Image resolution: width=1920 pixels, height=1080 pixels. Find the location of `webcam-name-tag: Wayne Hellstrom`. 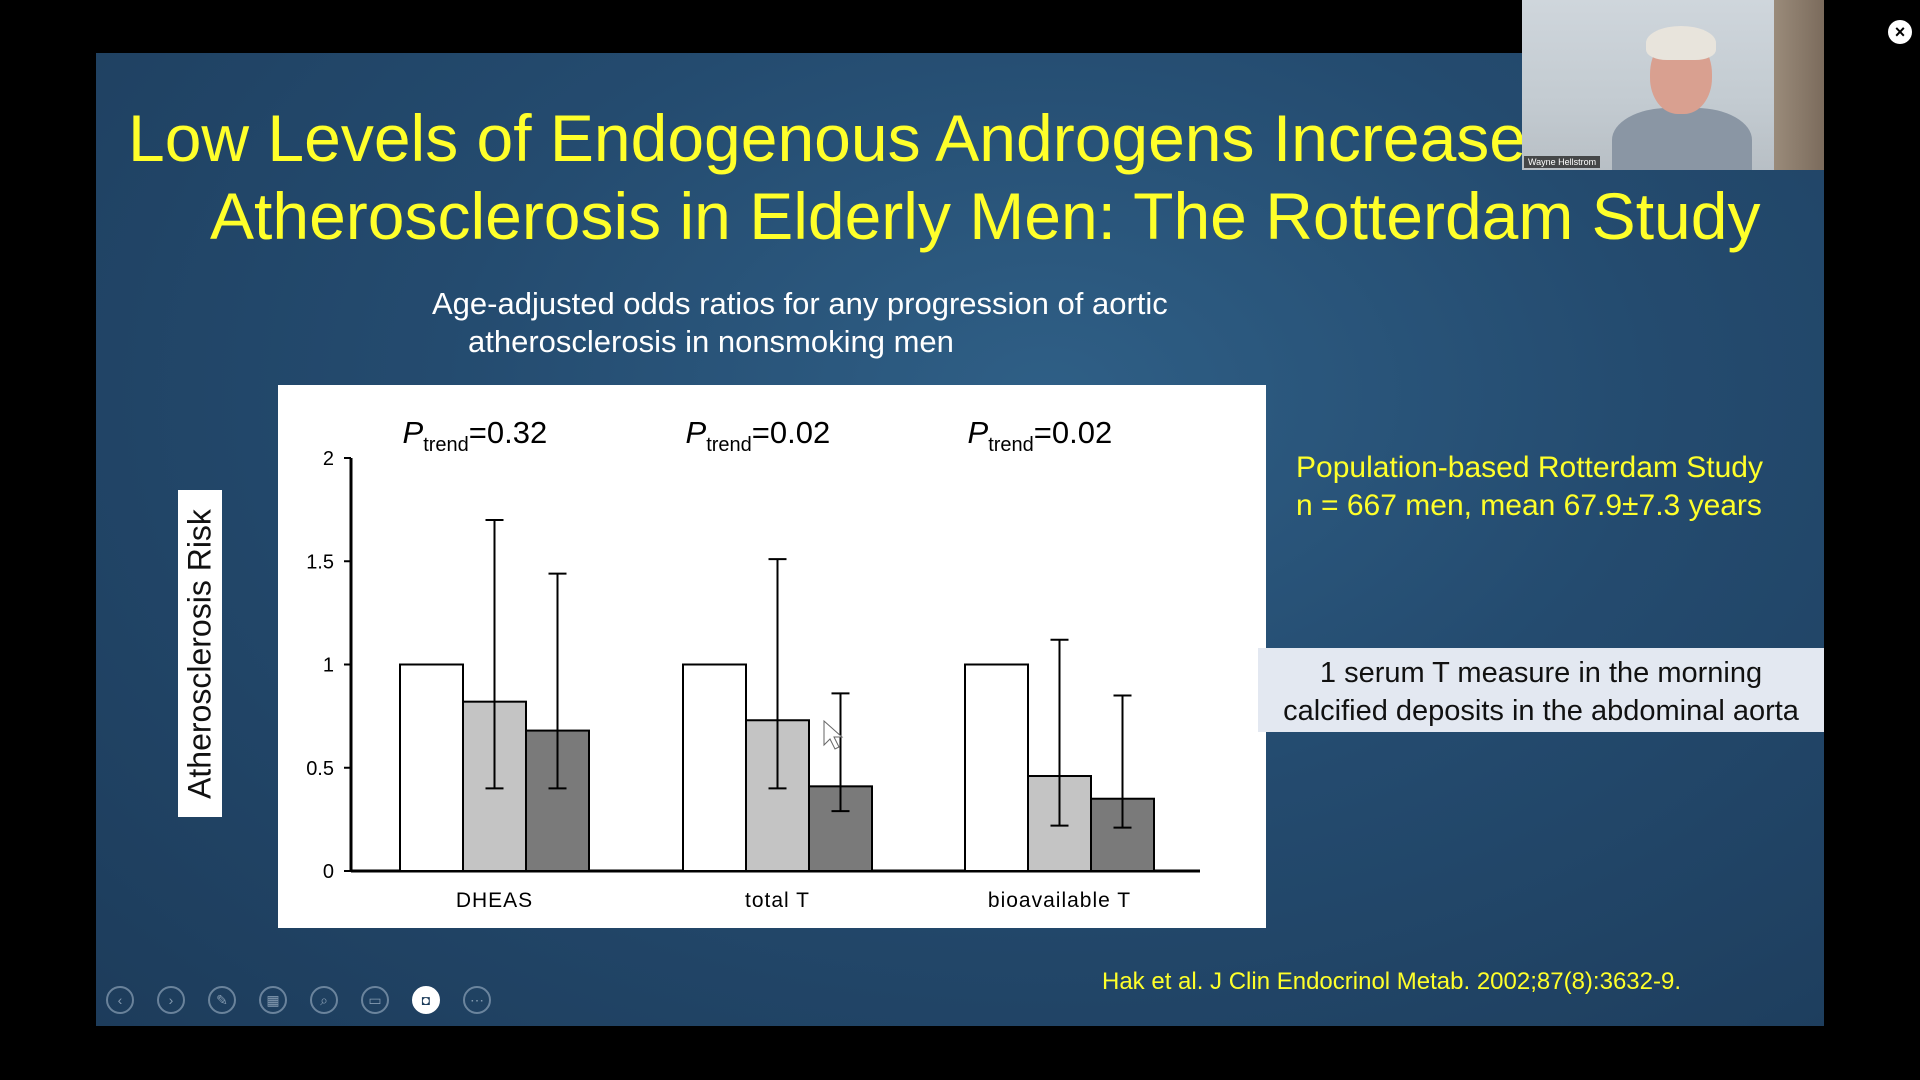

webcam-name-tag: Wayne Hellstrom is located at coordinates (1562, 162).